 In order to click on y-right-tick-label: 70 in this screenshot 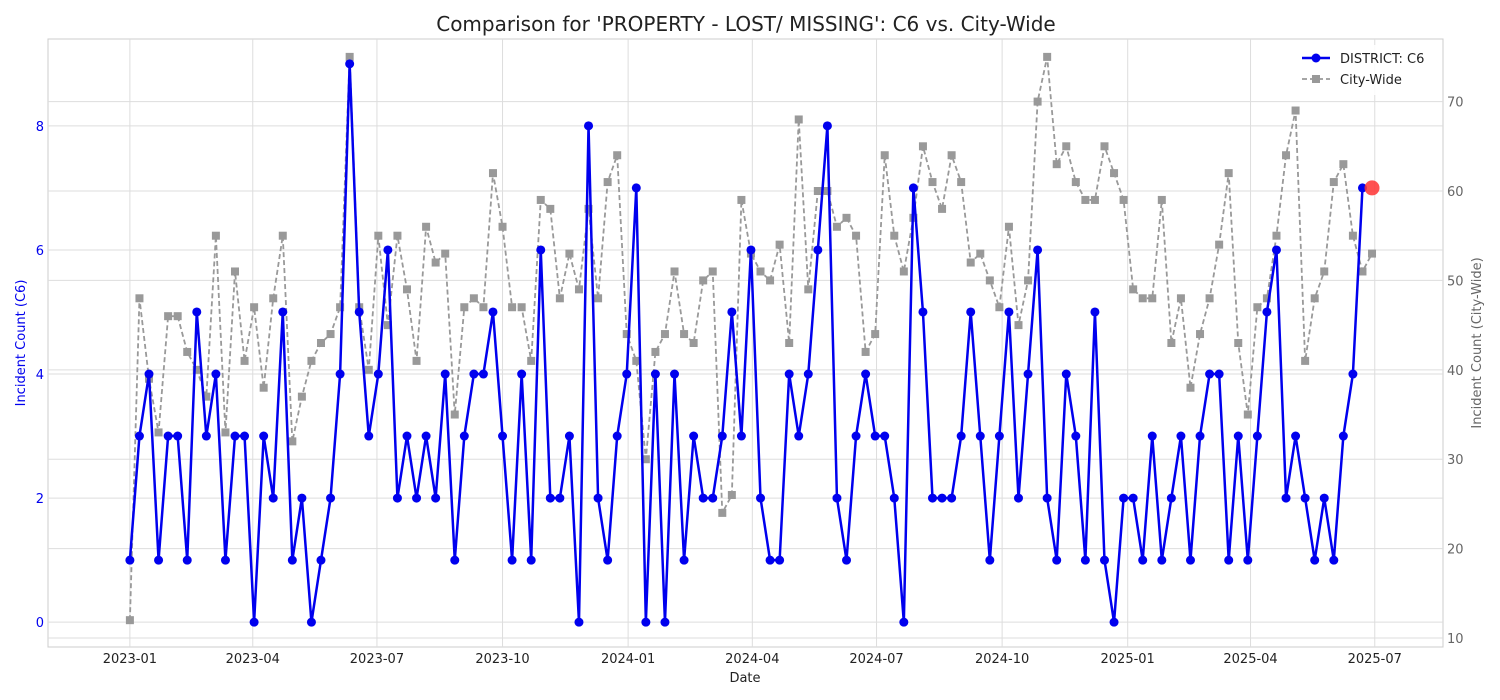, I will do `click(1455, 103)`.